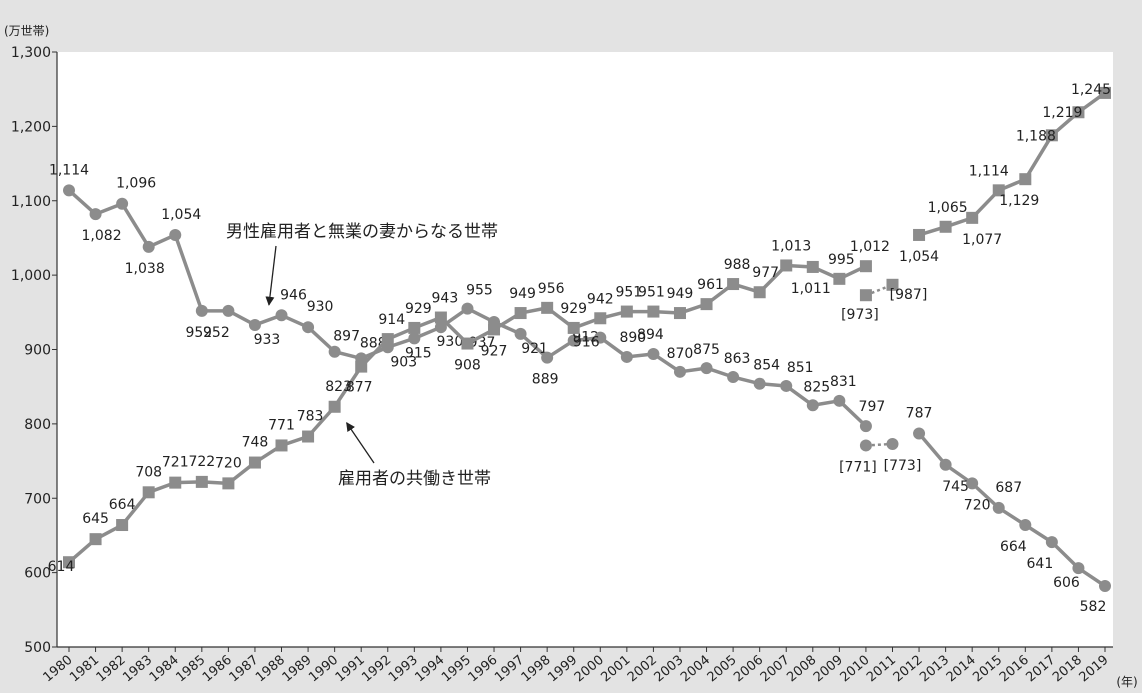 The width and height of the screenshot is (1142, 693). What do you see at coordinates (669, 669) in the screenshot?
I see `x-tick-label: 2003` at bounding box center [669, 669].